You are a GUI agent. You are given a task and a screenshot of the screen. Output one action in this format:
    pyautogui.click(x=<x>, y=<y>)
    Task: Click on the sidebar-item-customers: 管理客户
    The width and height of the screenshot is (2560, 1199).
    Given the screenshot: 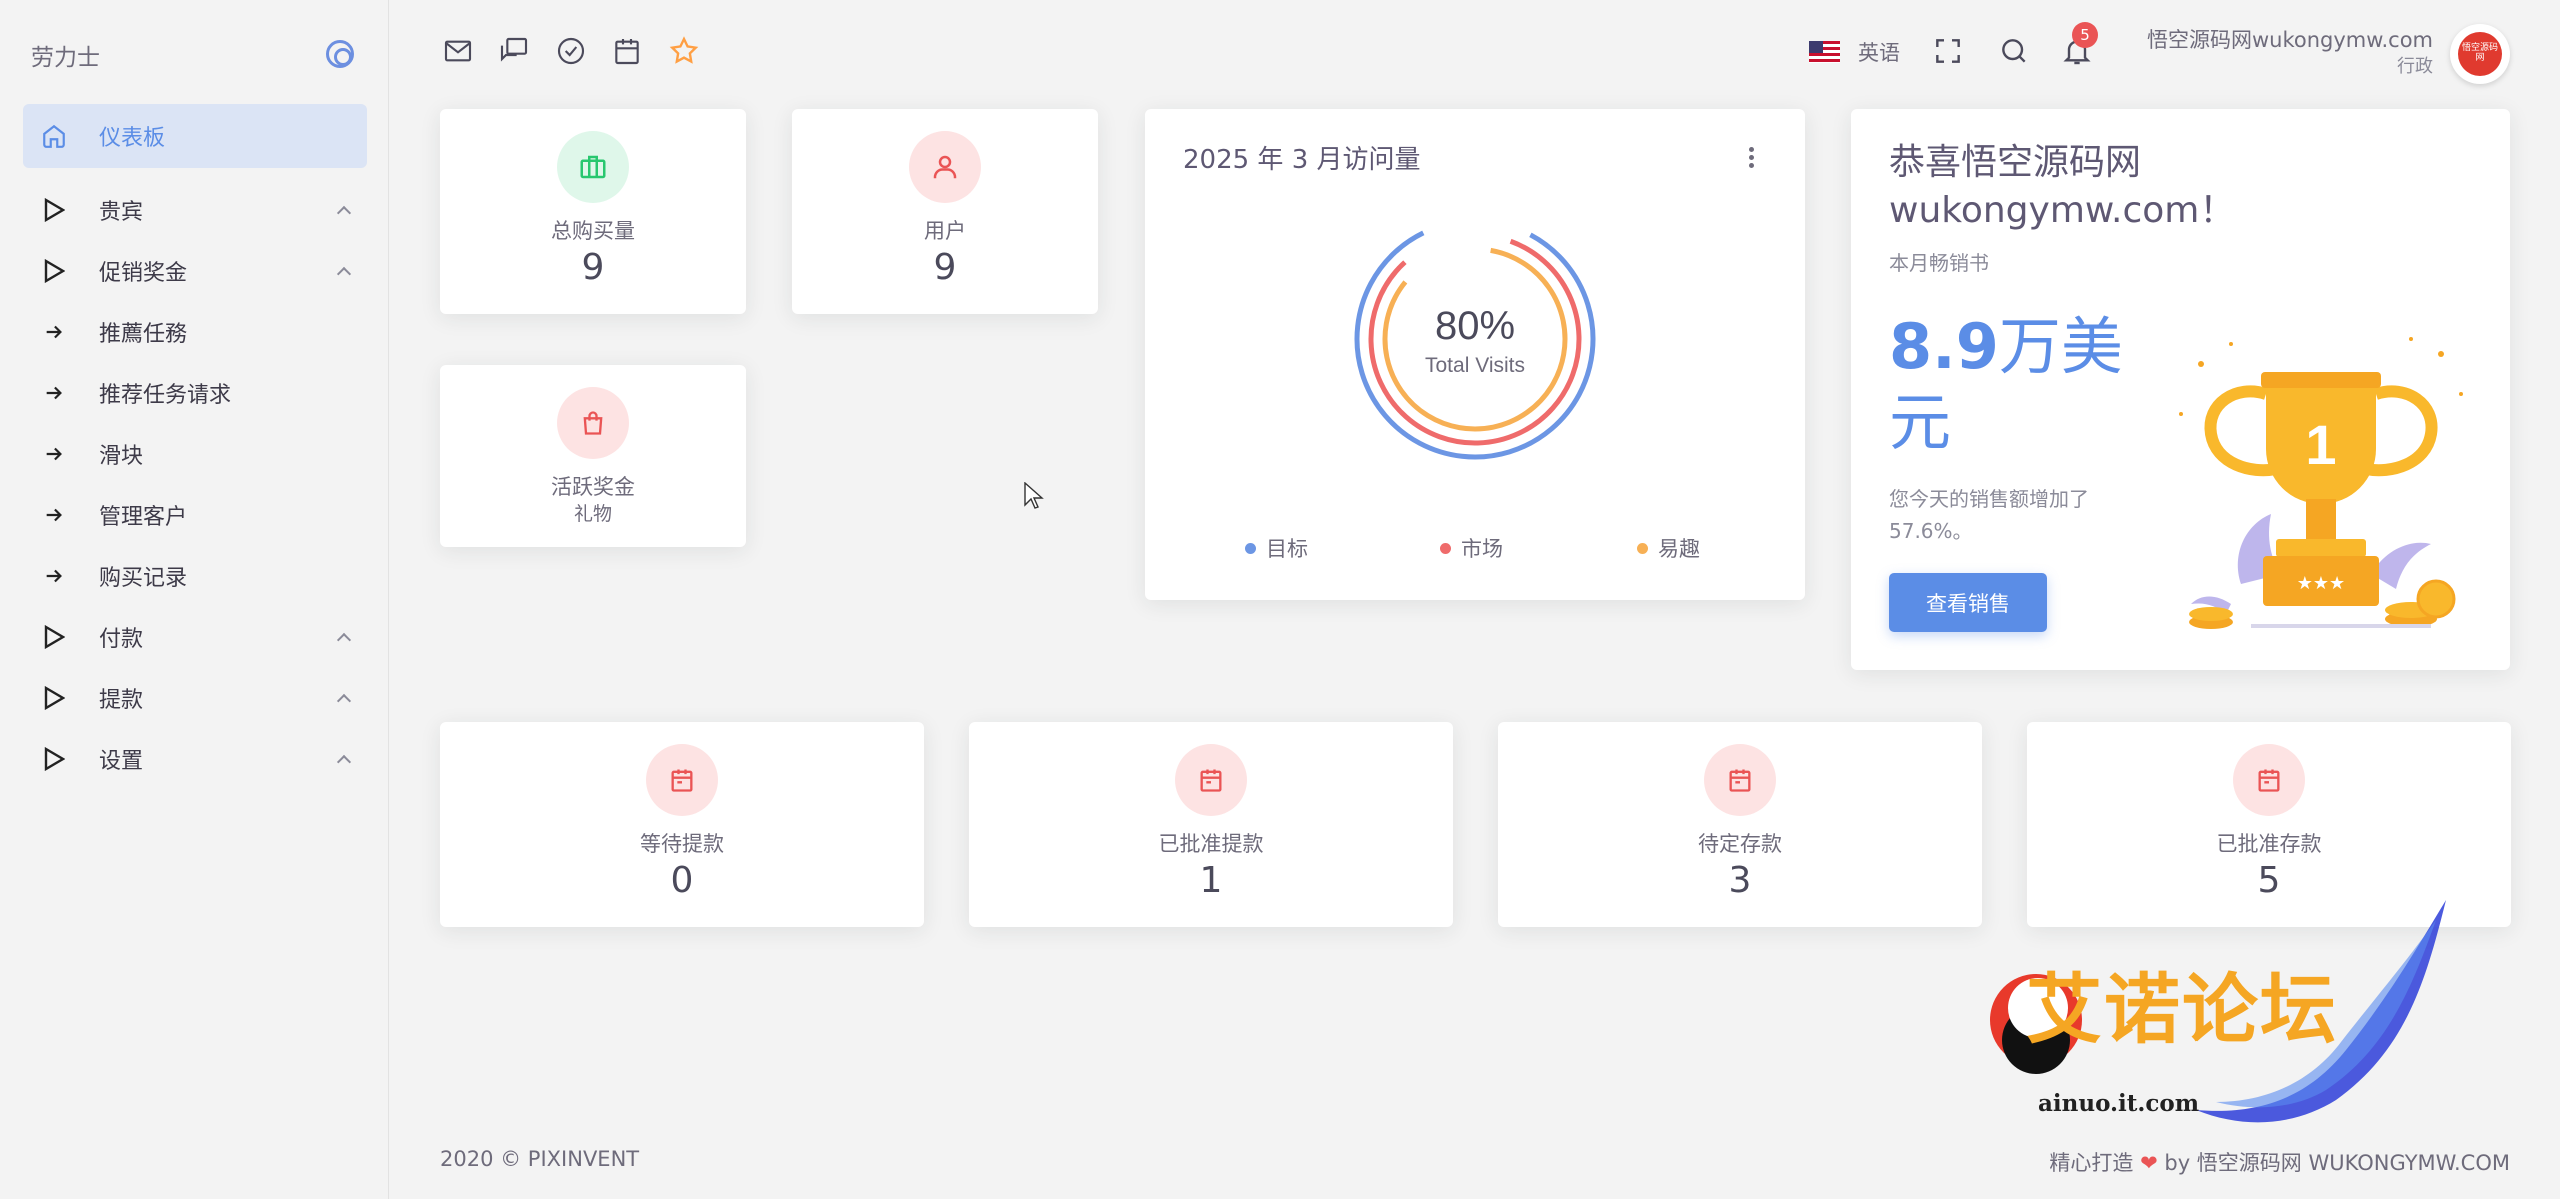 What is the action you would take?
    pyautogui.click(x=195, y=514)
    